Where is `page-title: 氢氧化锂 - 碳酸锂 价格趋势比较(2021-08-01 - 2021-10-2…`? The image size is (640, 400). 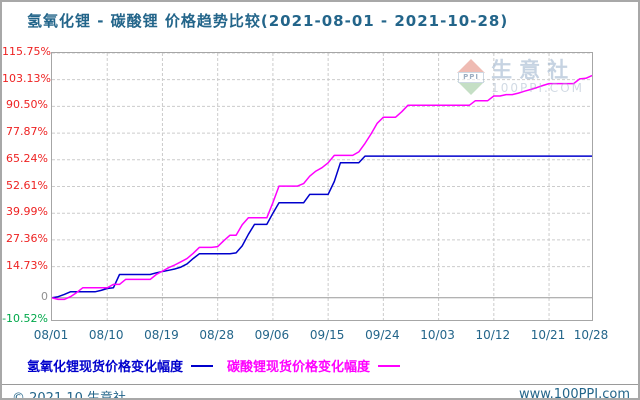
page-title: 氢氧化锂 - 碳酸锂 价格趋势比较(2021-08-01 - 2021-10-2… is located at coordinates (268, 21).